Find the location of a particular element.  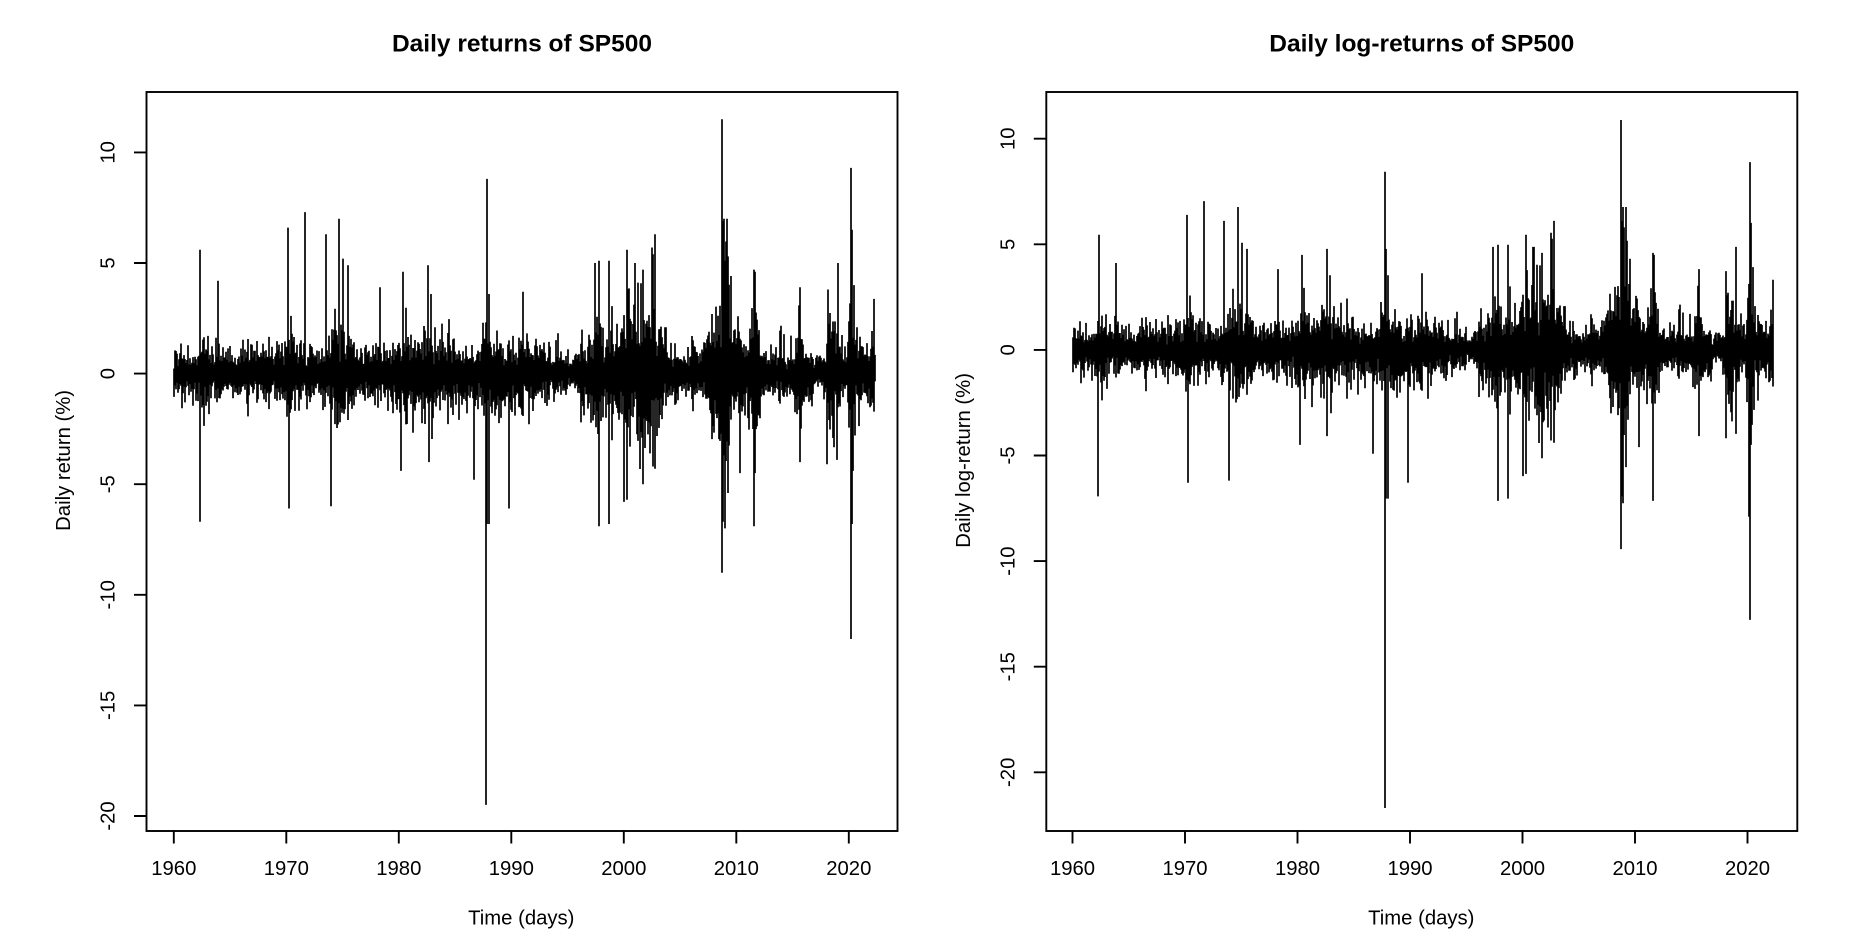

svg-text: Daily log-return (%) is located at coordinates (964, 460).